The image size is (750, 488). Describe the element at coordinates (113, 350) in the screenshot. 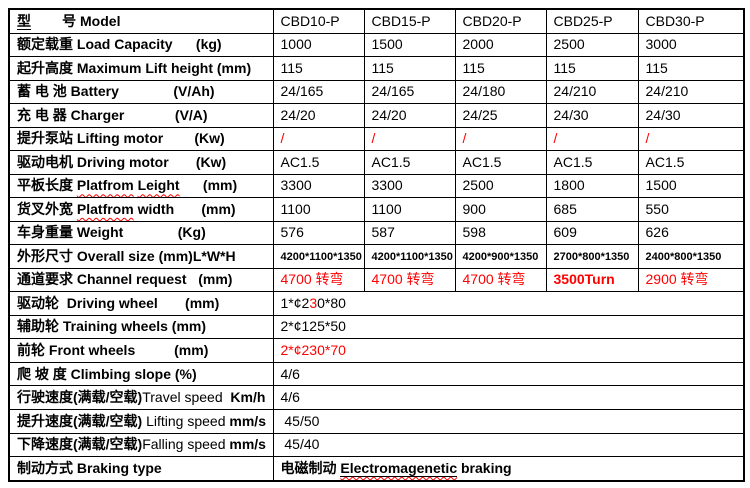

I see `text-run: 前轮 Front wheels (mm)` at that location.